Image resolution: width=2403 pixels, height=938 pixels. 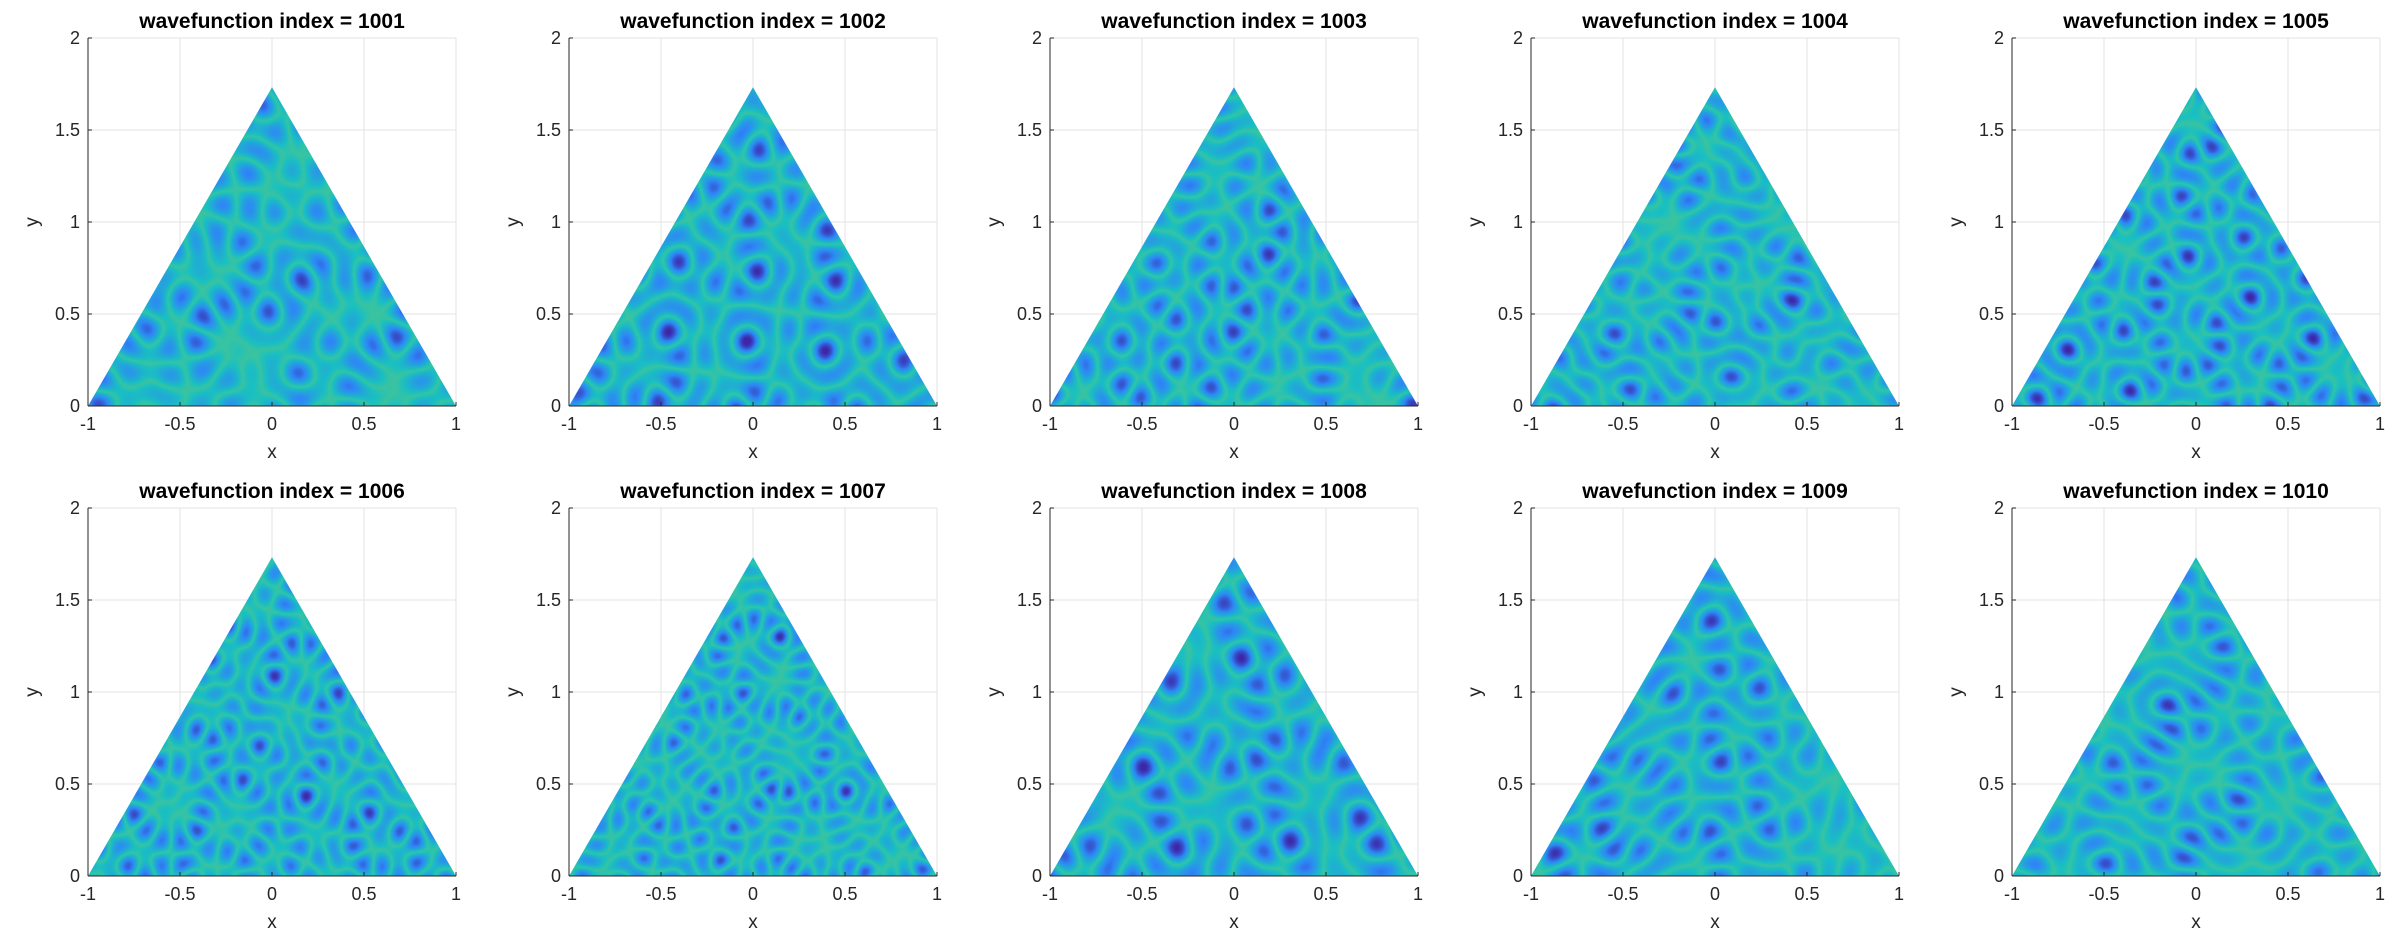 I want to click on subplot-title: wavefunction index = 1006, so click(x=271, y=491).